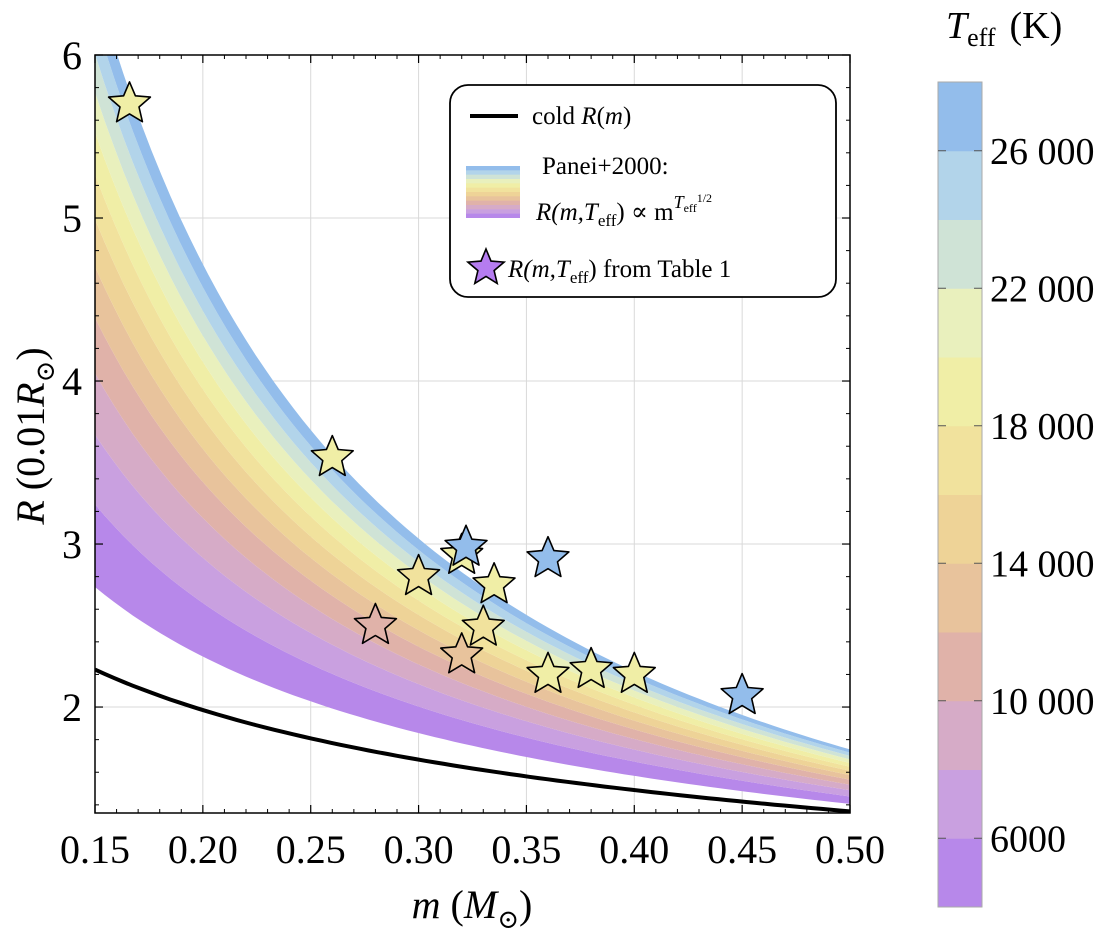  I want to click on legend-box, so click(643, 191).